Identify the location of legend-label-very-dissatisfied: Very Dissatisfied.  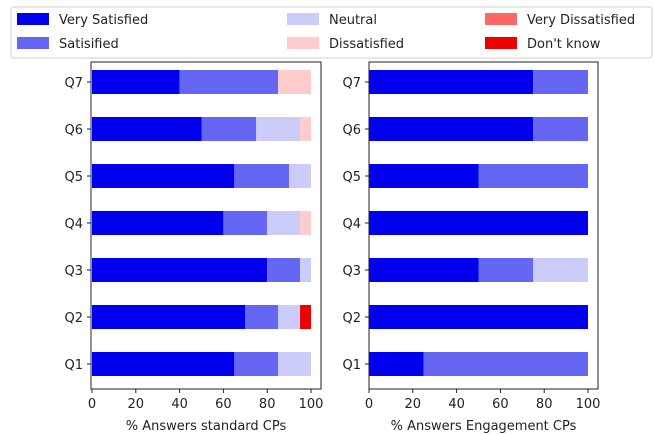
(581, 20).